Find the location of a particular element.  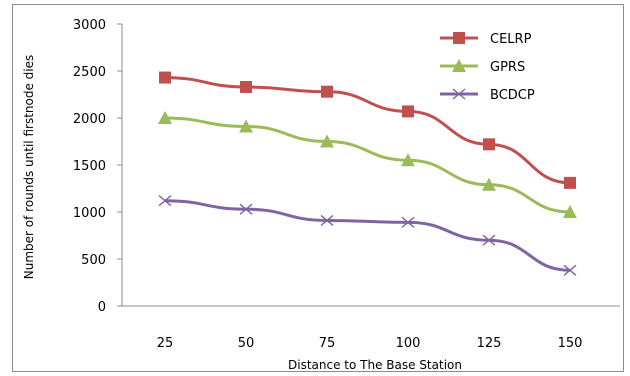

legend-label: GPRS is located at coordinates (507, 67).